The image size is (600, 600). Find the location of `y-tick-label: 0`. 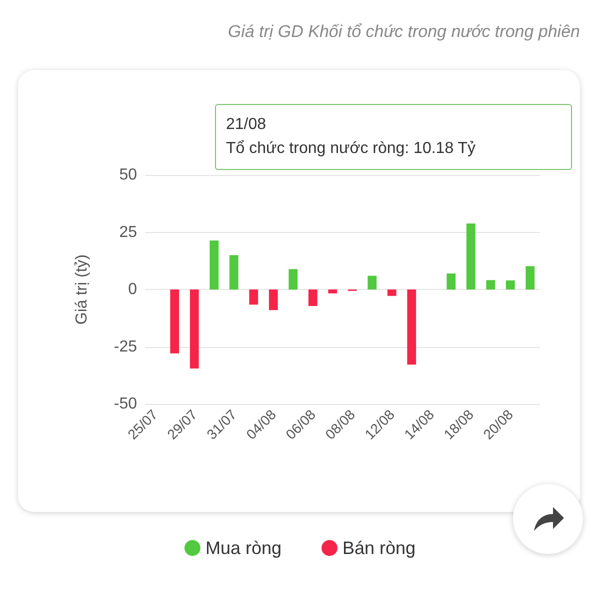

y-tick-label: 0 is located at coordinates (133, 289).